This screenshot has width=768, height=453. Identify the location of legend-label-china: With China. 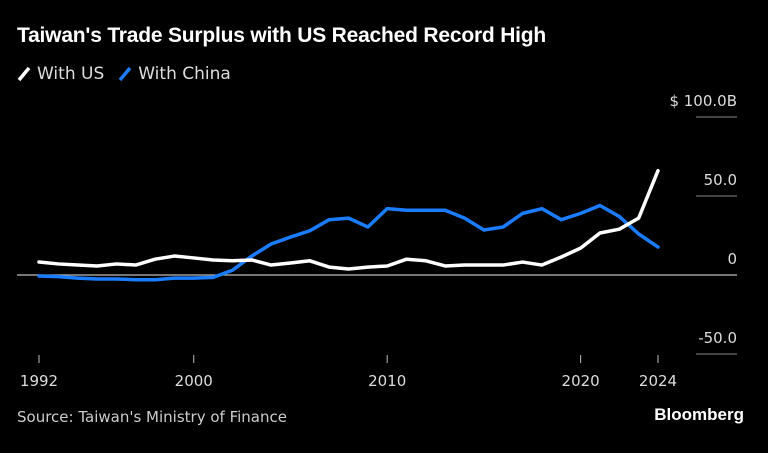
(184, 74).